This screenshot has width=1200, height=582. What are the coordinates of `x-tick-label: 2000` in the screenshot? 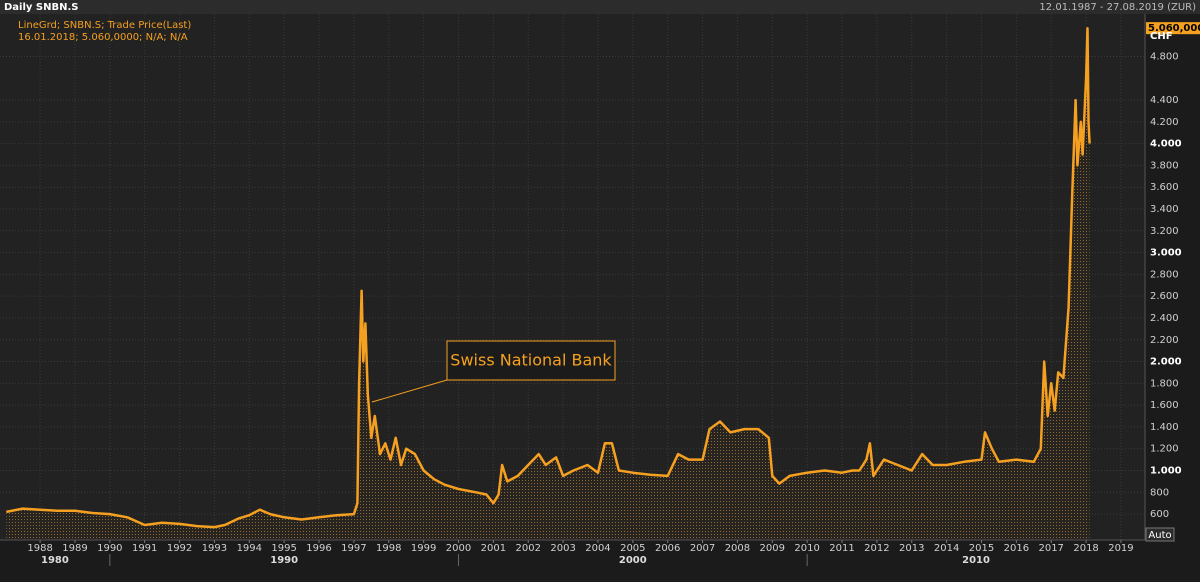 It's located at (458, 548).